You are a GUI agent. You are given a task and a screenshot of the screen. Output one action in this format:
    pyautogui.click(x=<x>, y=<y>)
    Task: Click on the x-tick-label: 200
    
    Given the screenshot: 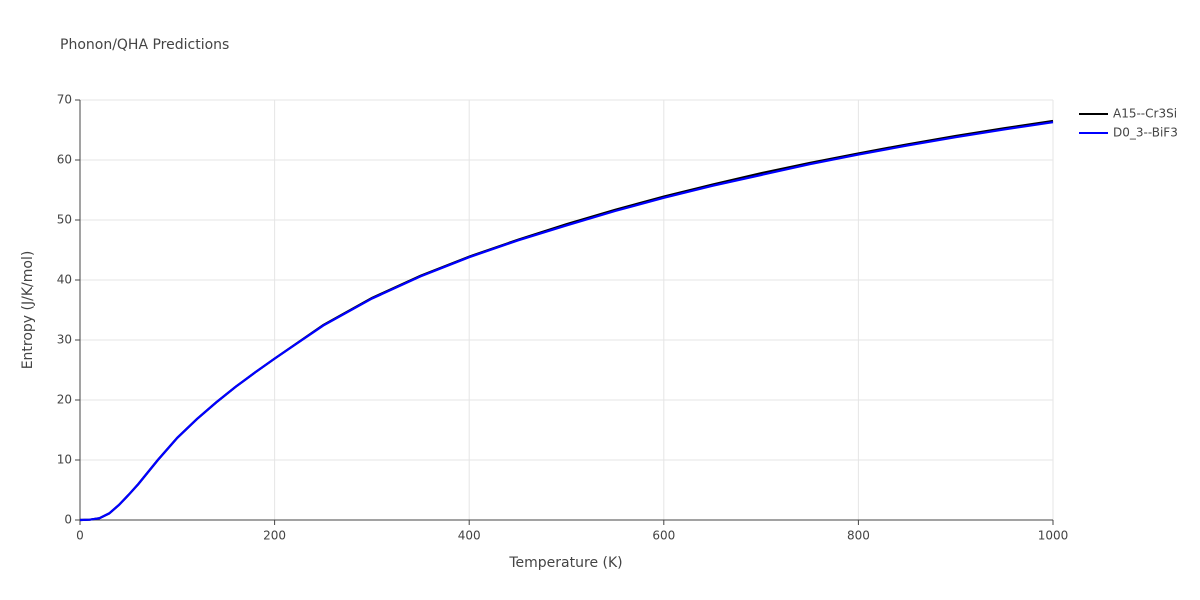 What is the action you would take?
    pyautogui.click(x=274, y=536)
    